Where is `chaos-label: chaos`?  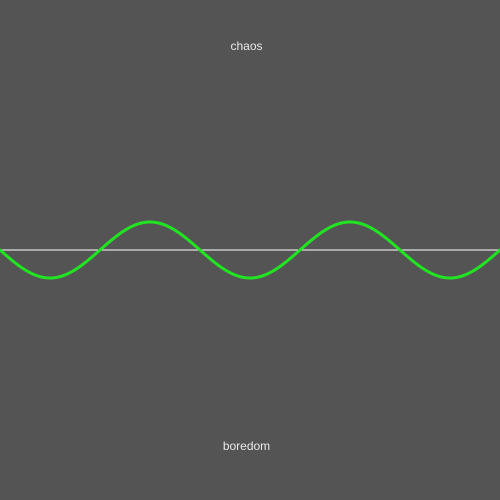 chaos-label: chaos is located at coordinates (246, 46).